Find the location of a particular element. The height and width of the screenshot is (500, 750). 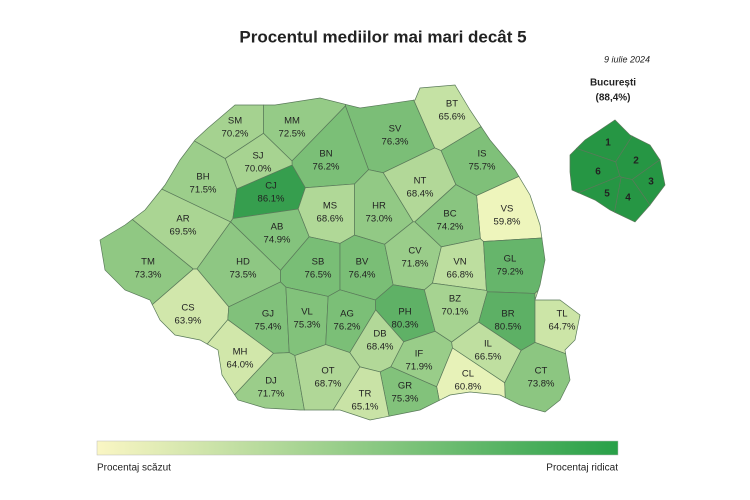

county-code: DJ is located at coordinates (271, 381).